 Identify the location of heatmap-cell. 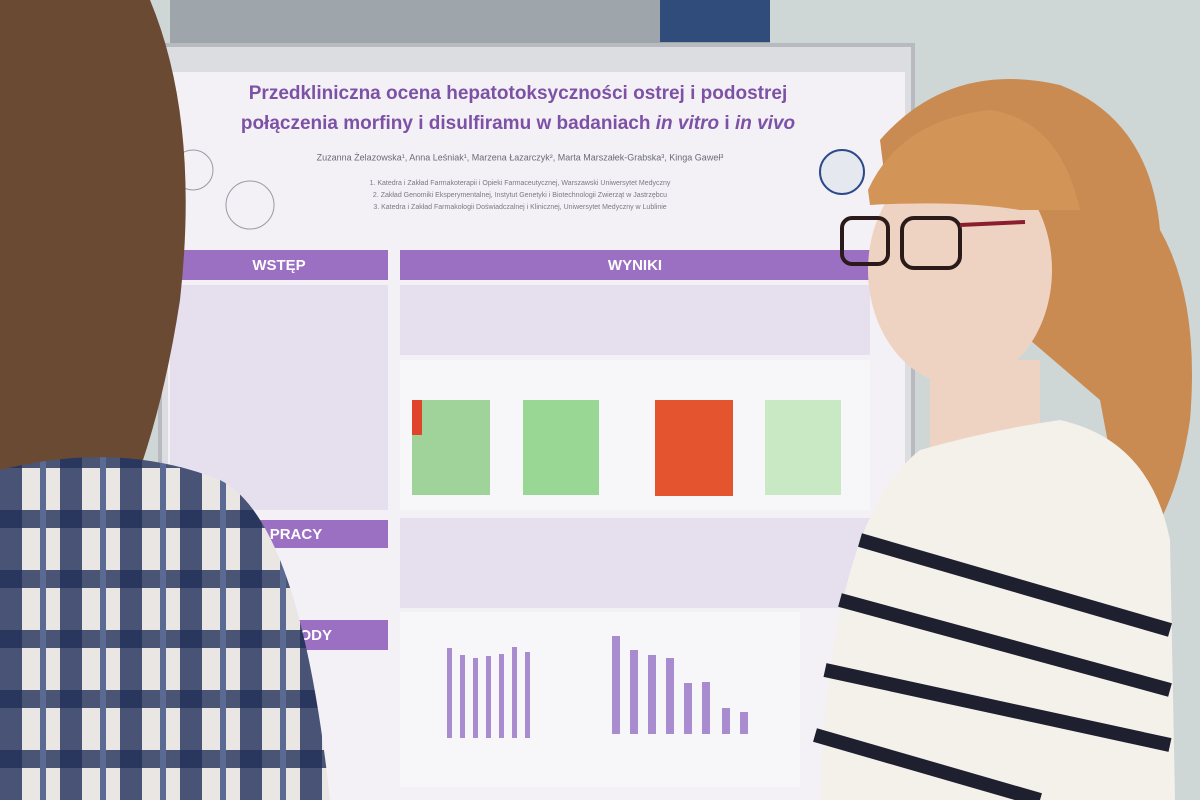
(417, 417).